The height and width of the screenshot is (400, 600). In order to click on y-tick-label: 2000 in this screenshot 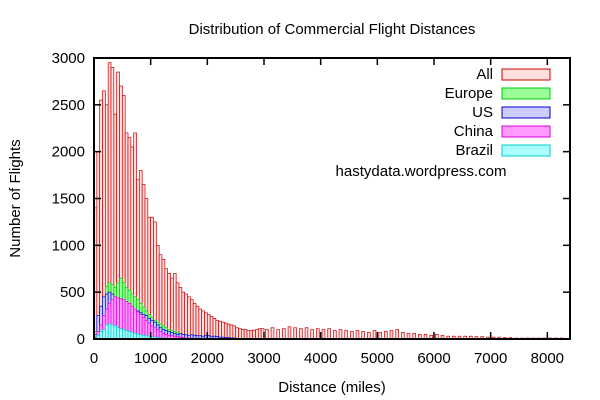, I will do `click(68, 152)`.